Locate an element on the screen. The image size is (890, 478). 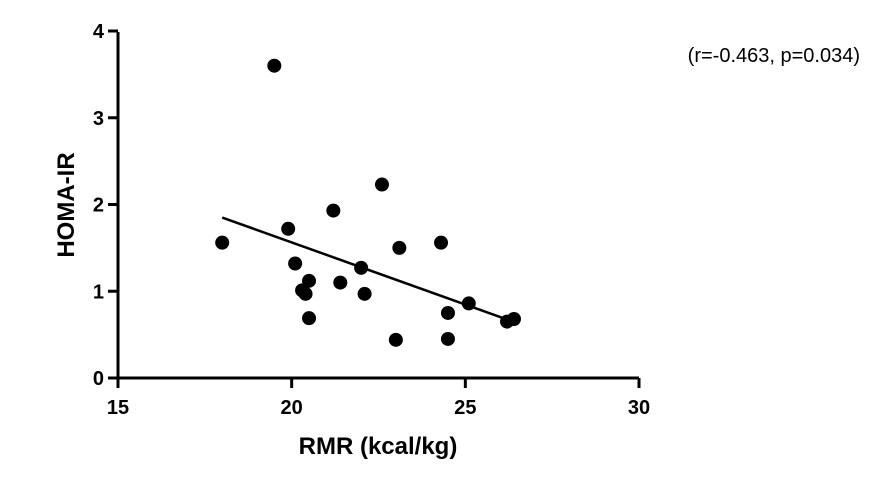
y-axis-title: HOMA-IR is located at coordinates (66, 204).